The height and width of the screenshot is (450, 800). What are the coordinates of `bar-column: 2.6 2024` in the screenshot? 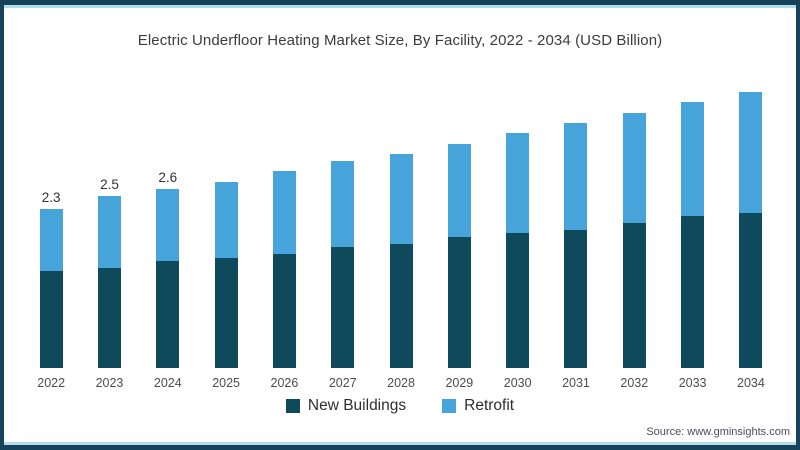 It's located at (168, 235).